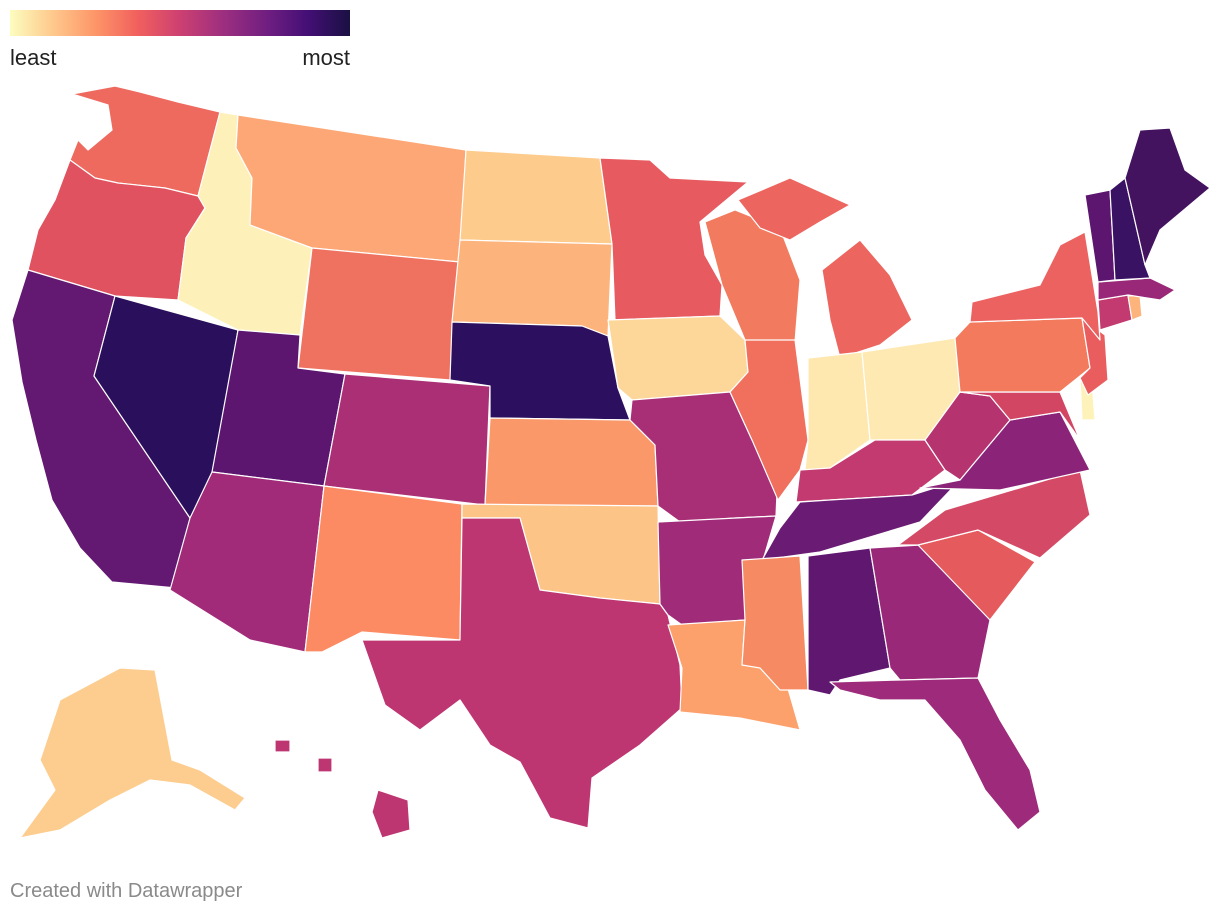 This screenshot has height=916, width=1220. What do you see at coordinates (126, 891) in the screenshot?
I see `footer-credit: Created with Datawrapper` at bounding box center [126, 891].